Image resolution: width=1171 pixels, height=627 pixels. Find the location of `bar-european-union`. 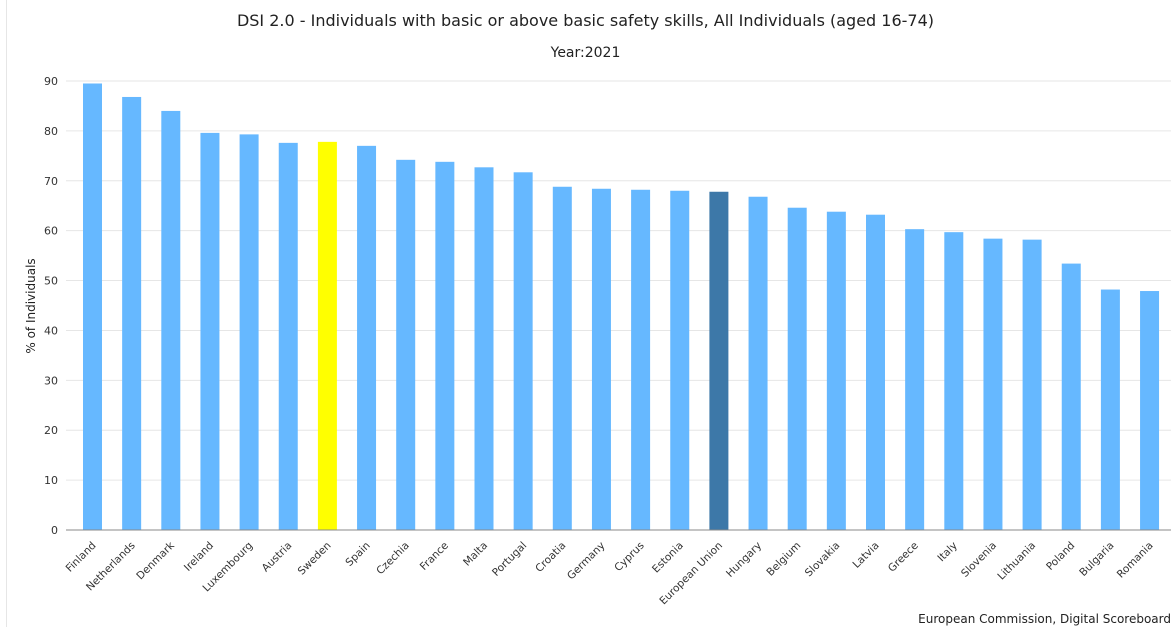

bar-european-union is located at coordinates (719, 360).